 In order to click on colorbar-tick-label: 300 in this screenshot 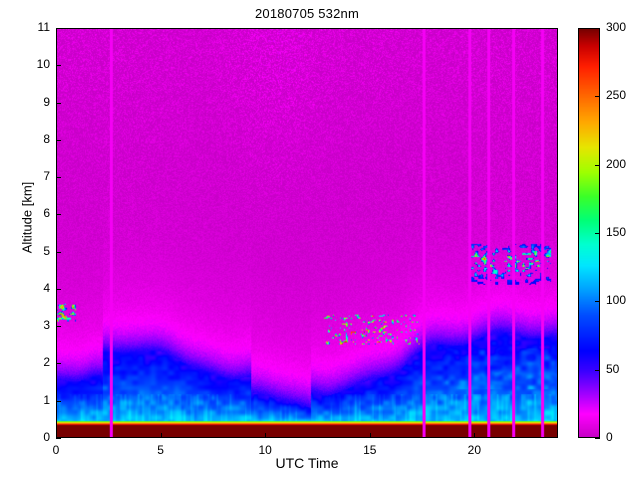, I will do `click(616, 27)`.